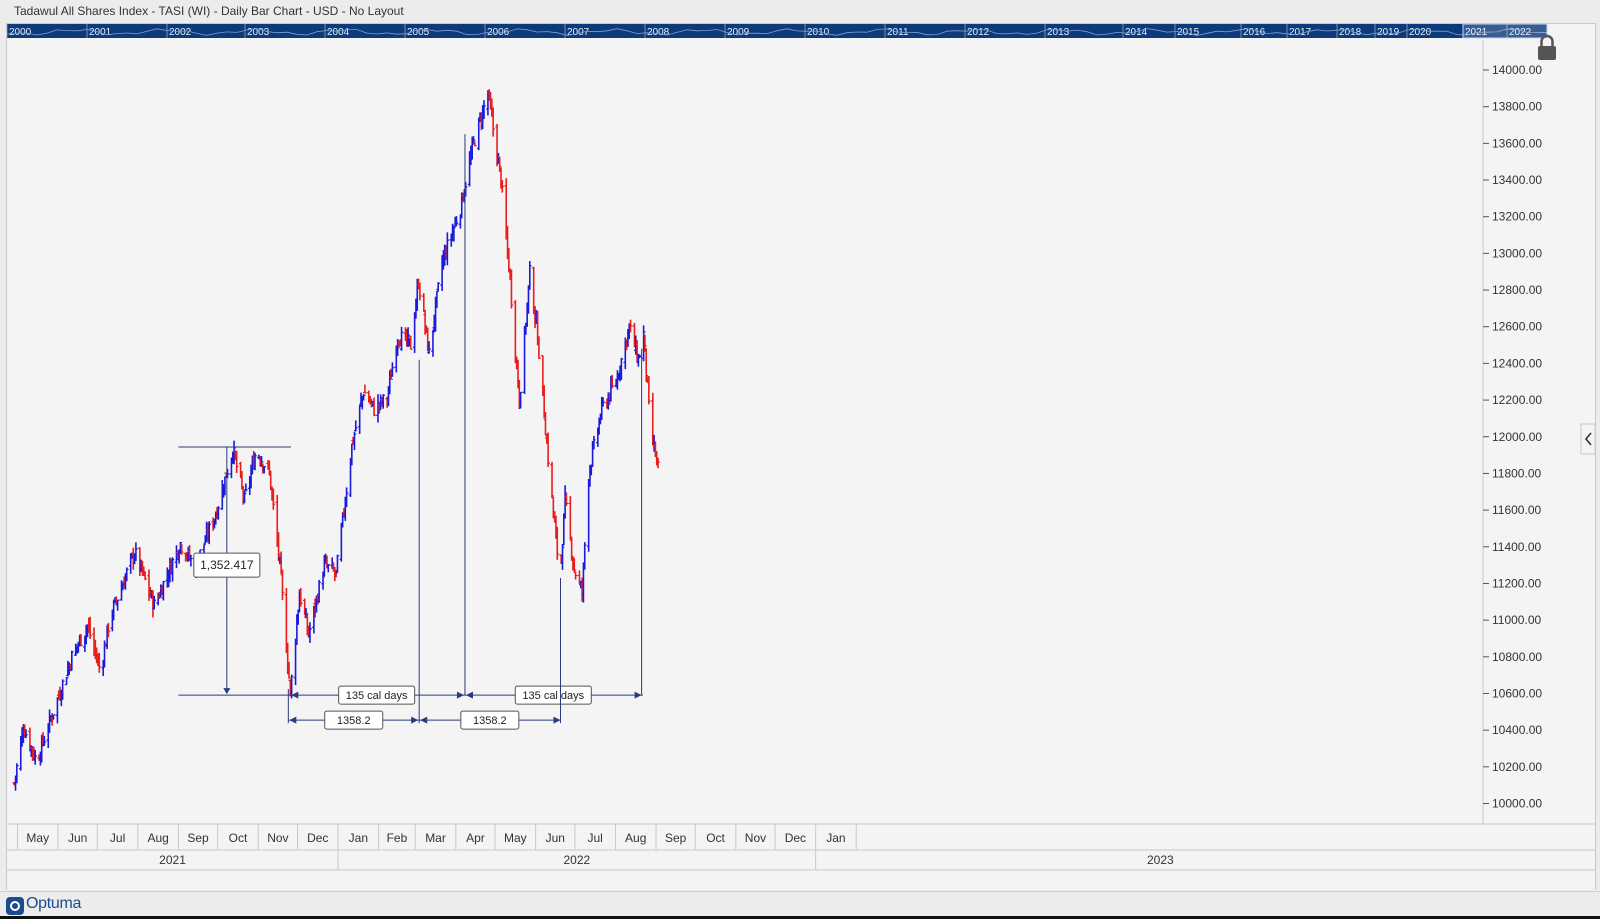  I want to click on price-axis-label: 13200.00, so click(1517, 217).